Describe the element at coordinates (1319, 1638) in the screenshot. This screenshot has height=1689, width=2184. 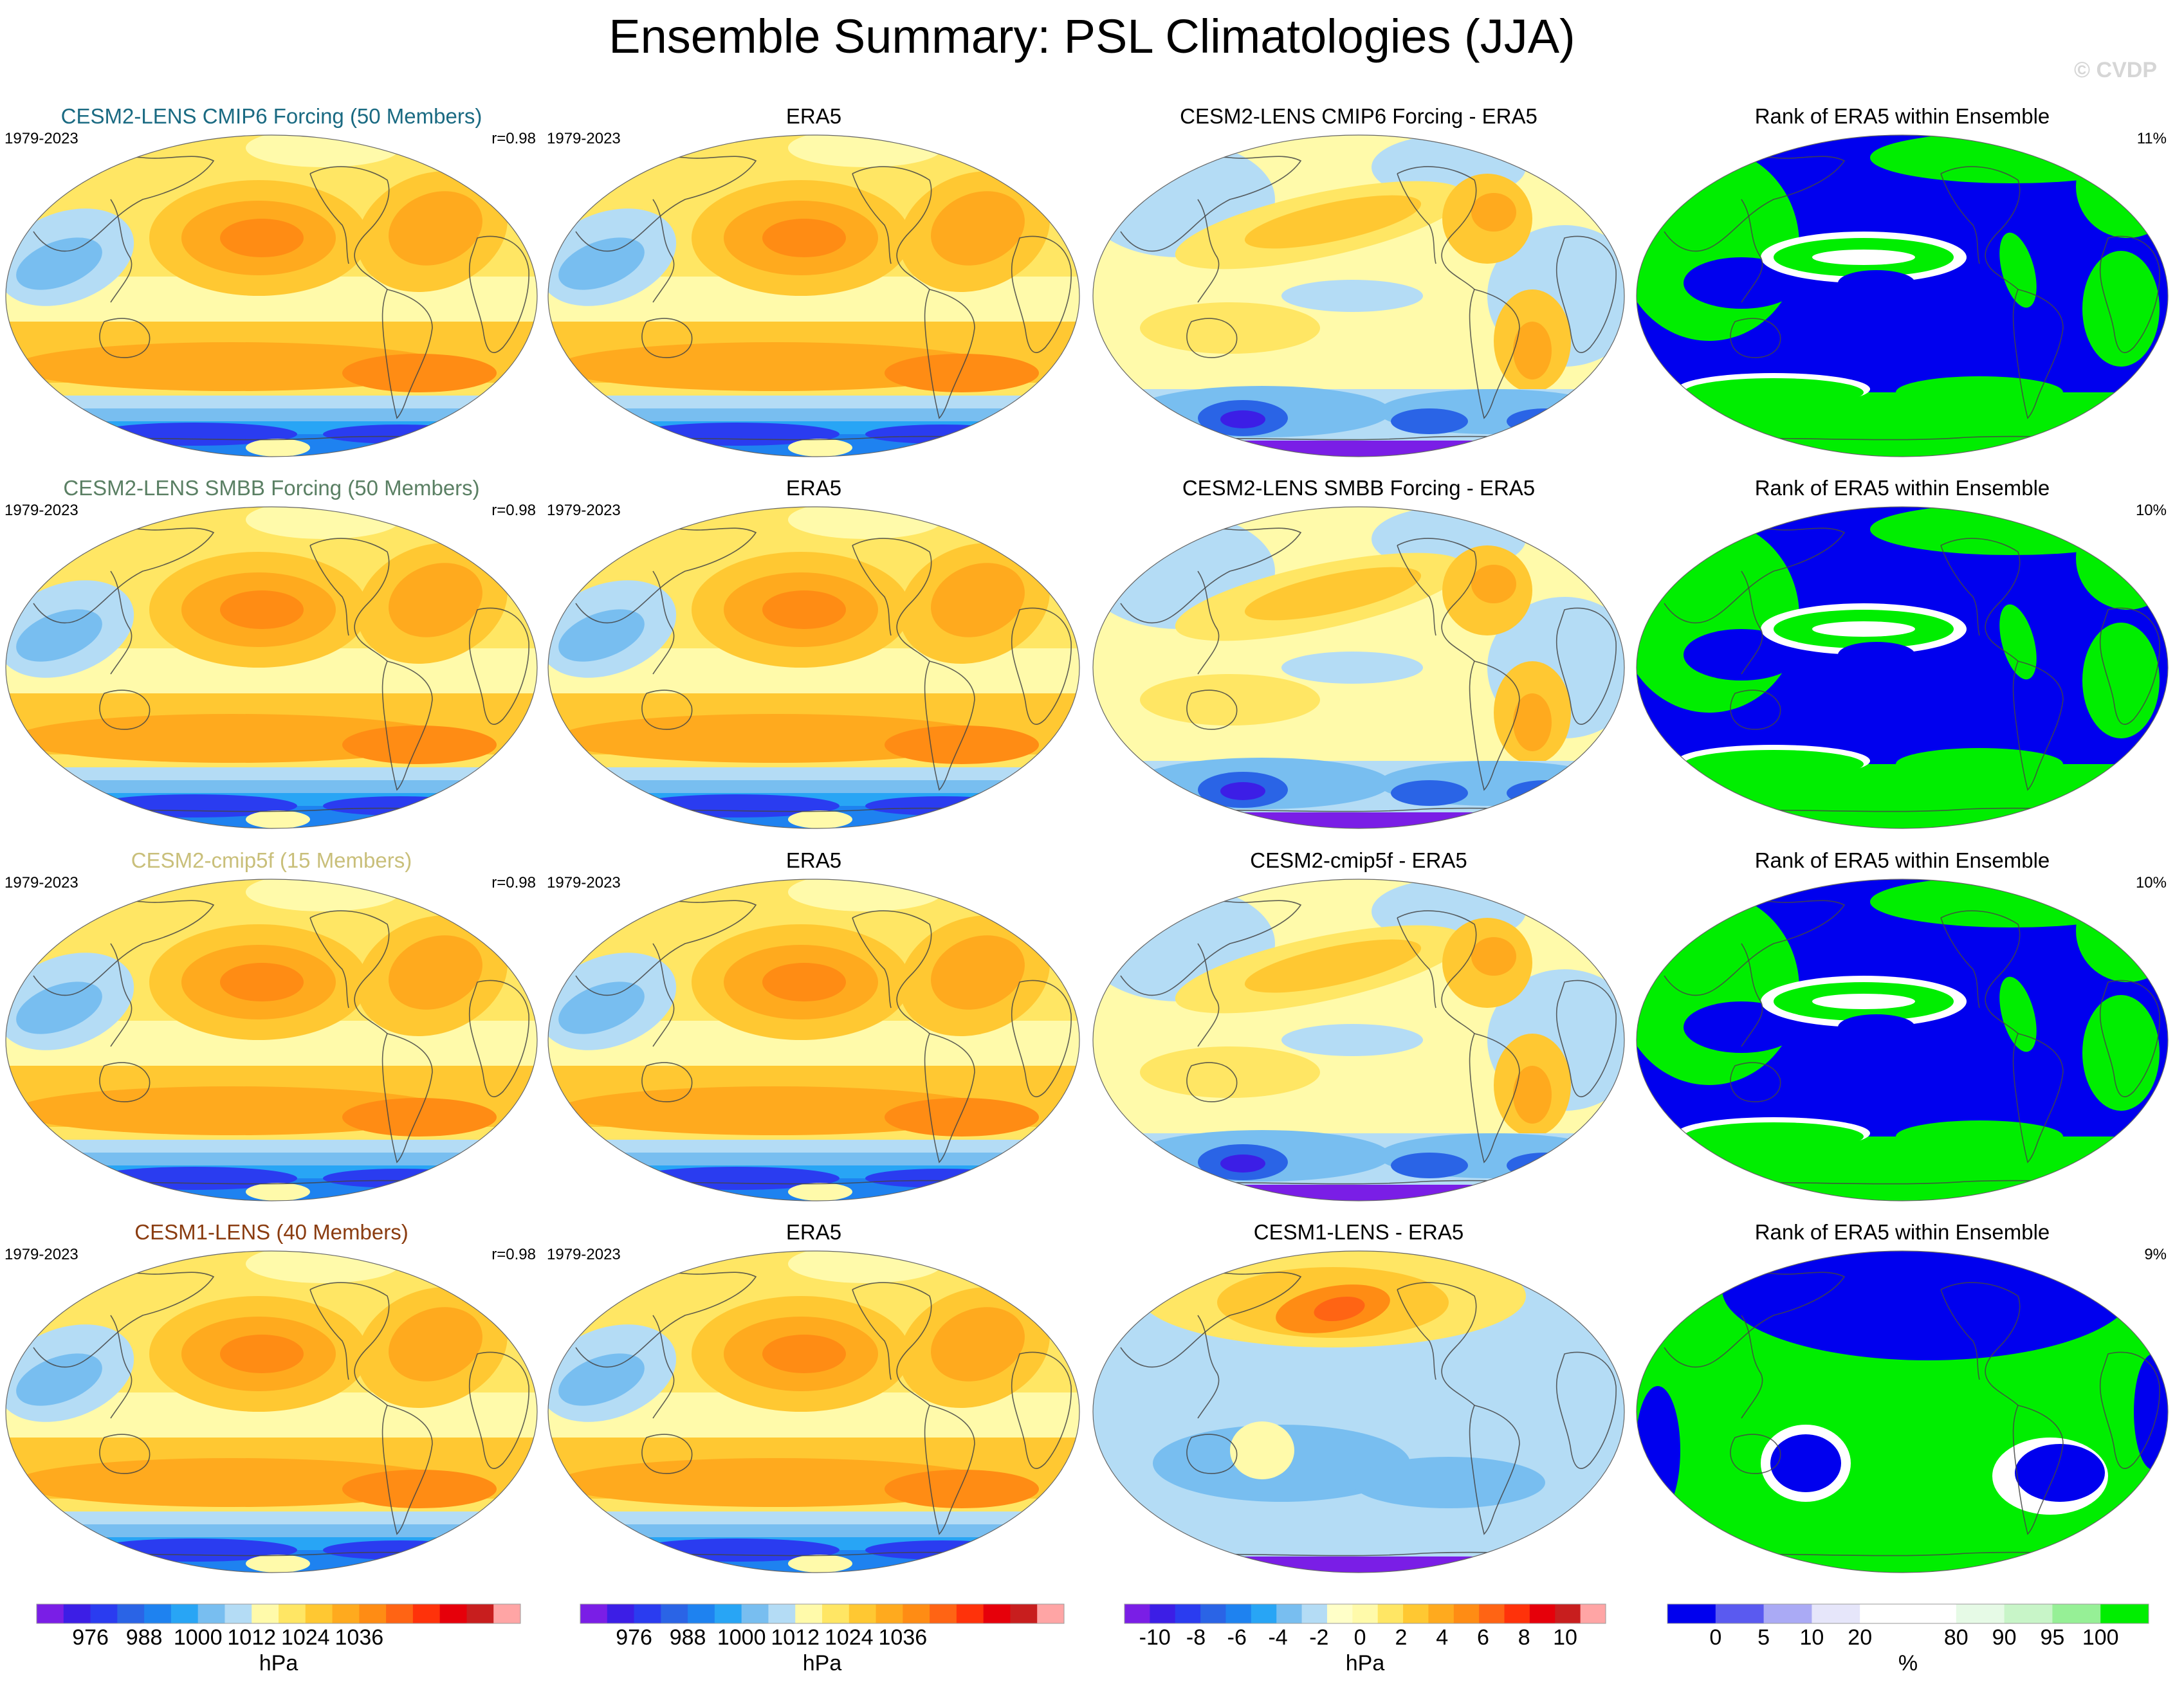
I see `colorbar-tick-label: -2` at that location.